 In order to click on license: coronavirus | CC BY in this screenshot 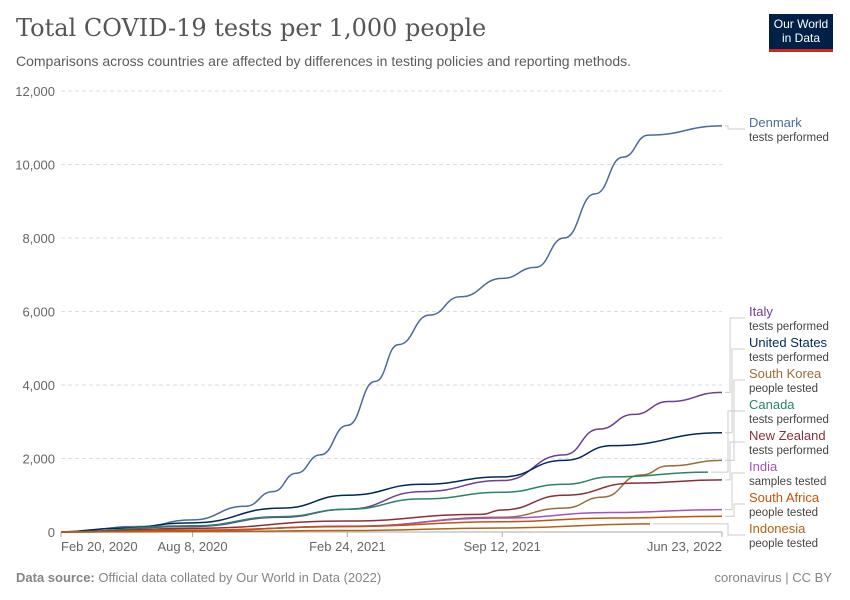, I will do `click(773, 577)`.